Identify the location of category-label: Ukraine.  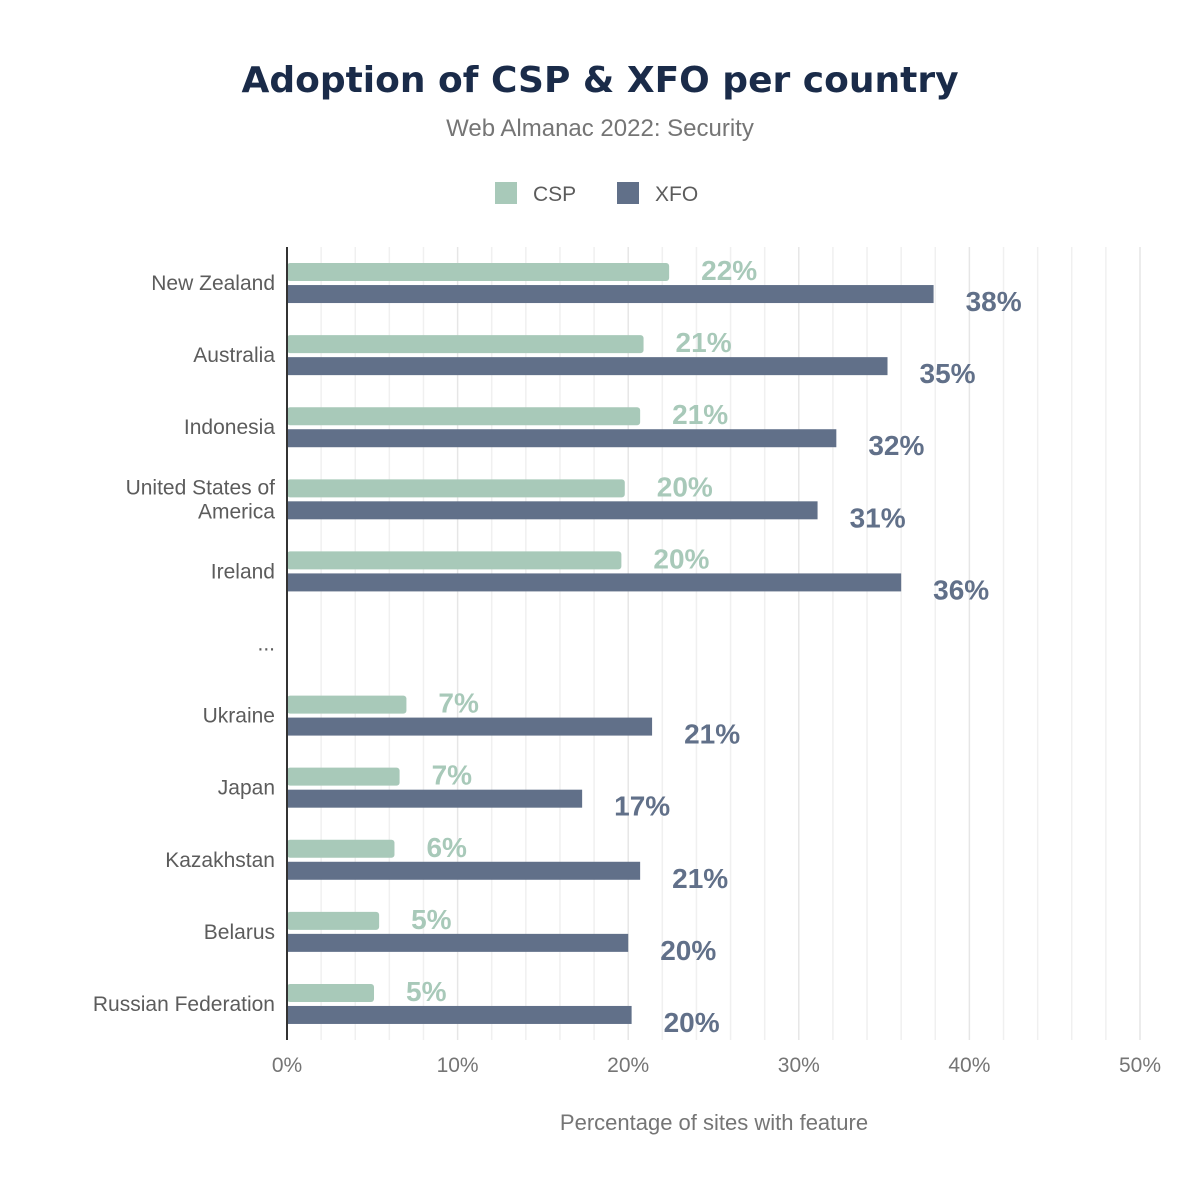
(239, 716).